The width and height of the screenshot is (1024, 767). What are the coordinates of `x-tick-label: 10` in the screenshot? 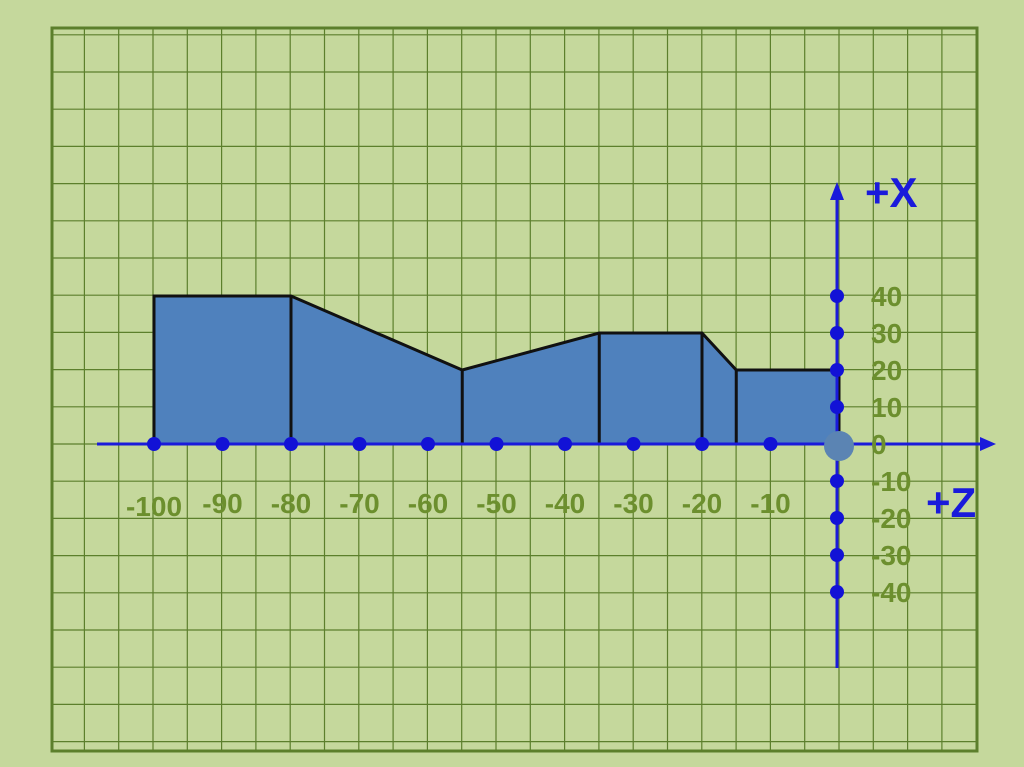 It's located at (886, 407).